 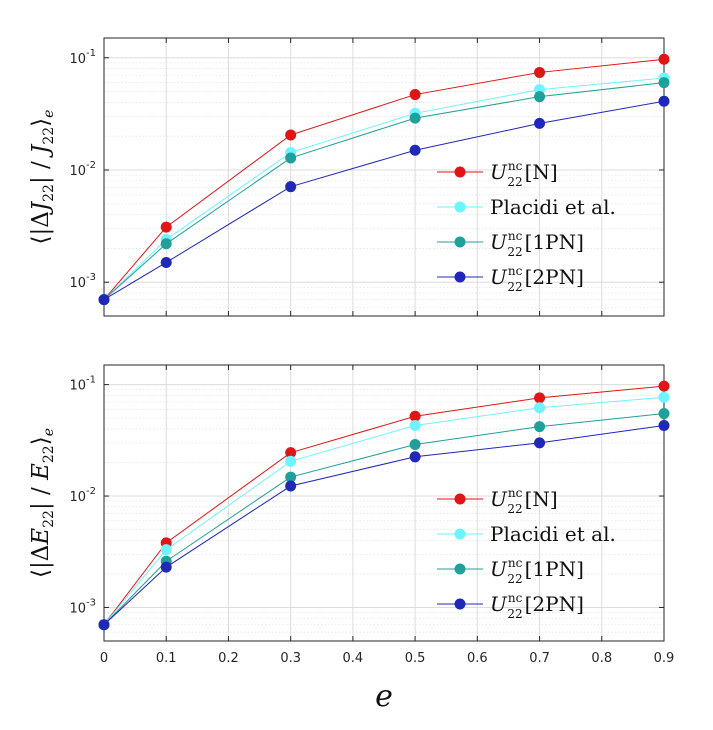 I want to click on x-tick-label: 0.5, so click(x=415, y=658).